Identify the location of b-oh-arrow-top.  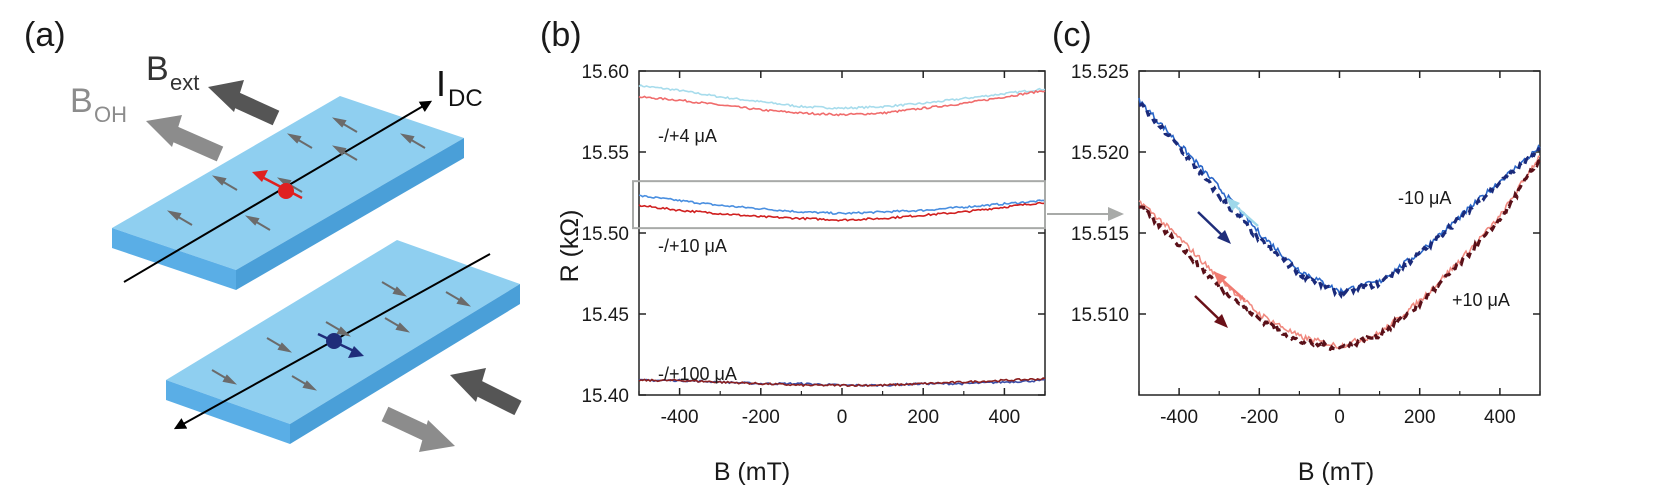
(185, 138).